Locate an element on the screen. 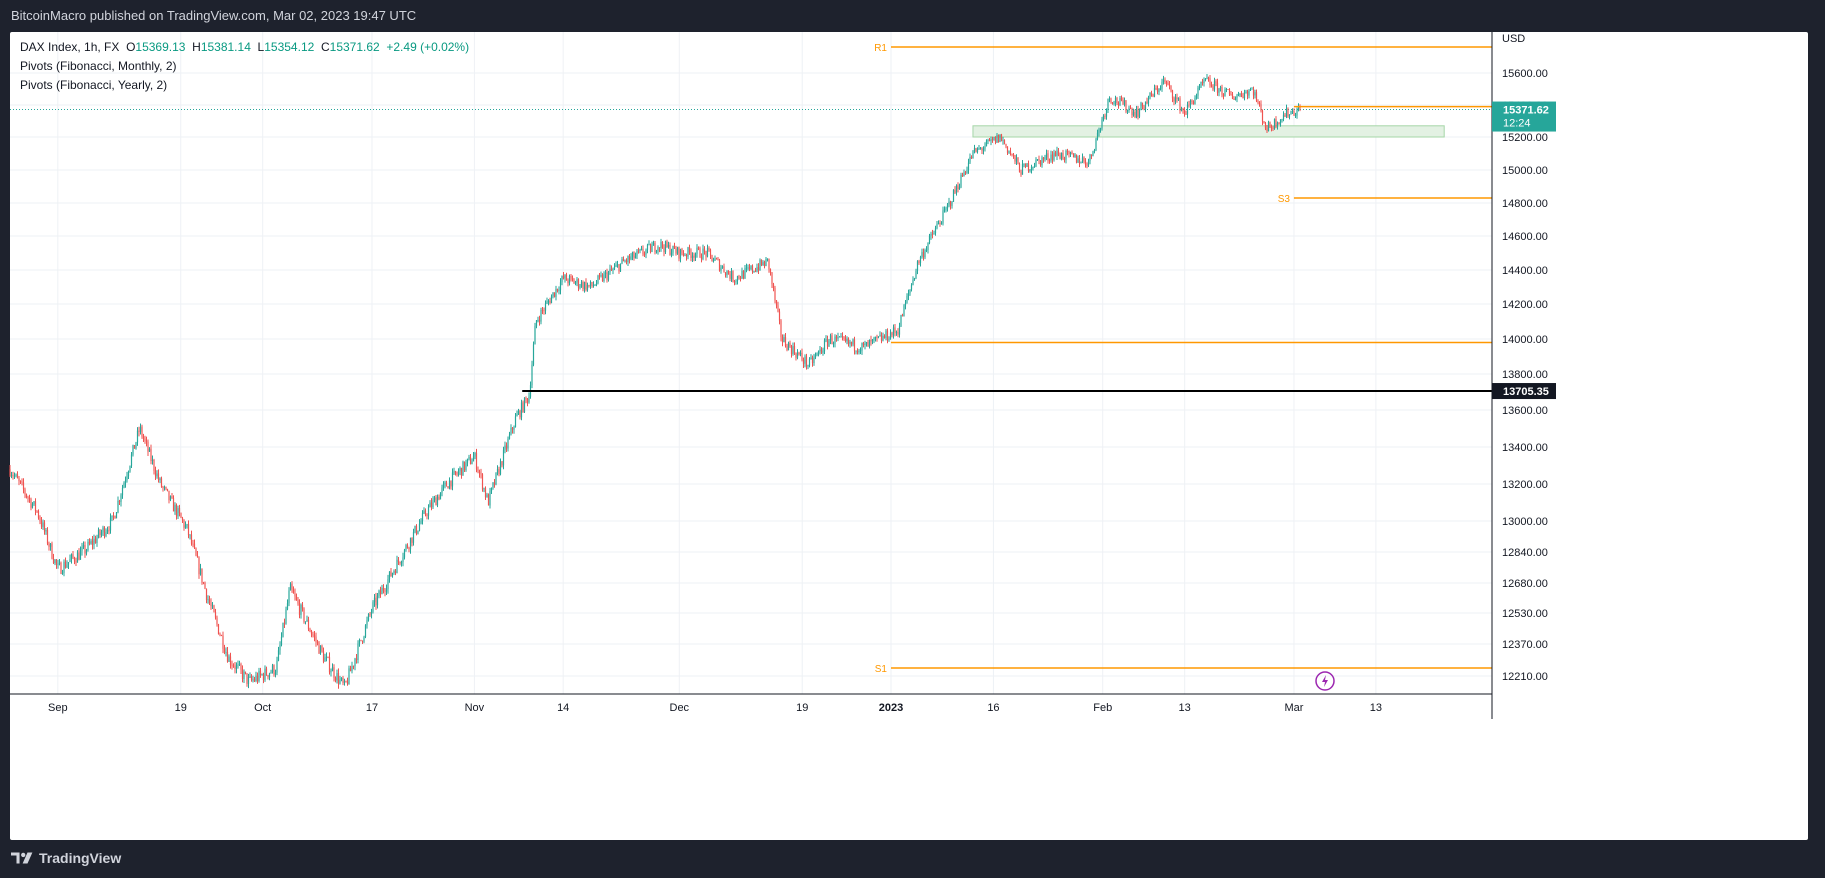  tradingview-brand: TradingView is located at coordinates (66, 858).